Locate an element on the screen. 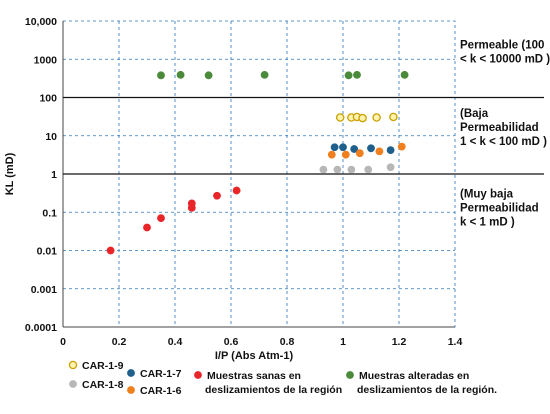 Image resolution: width=550 pixels, height=414 pixels. x-tick-label: 1 is located at coordinates (343, 342).